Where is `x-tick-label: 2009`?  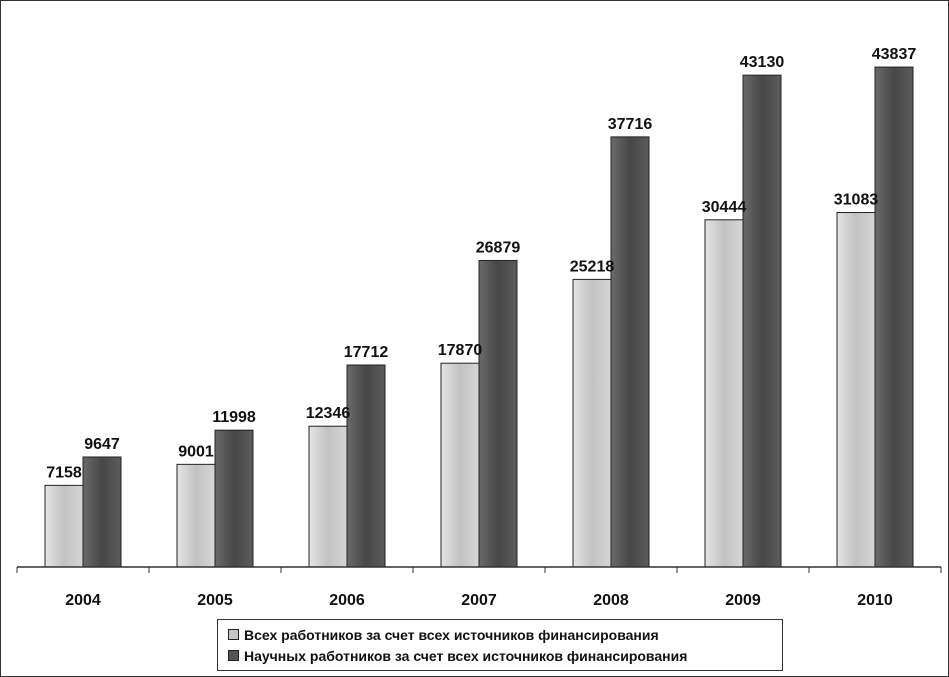
x-tick-label: 2009 is located at coordinates (743, 600).